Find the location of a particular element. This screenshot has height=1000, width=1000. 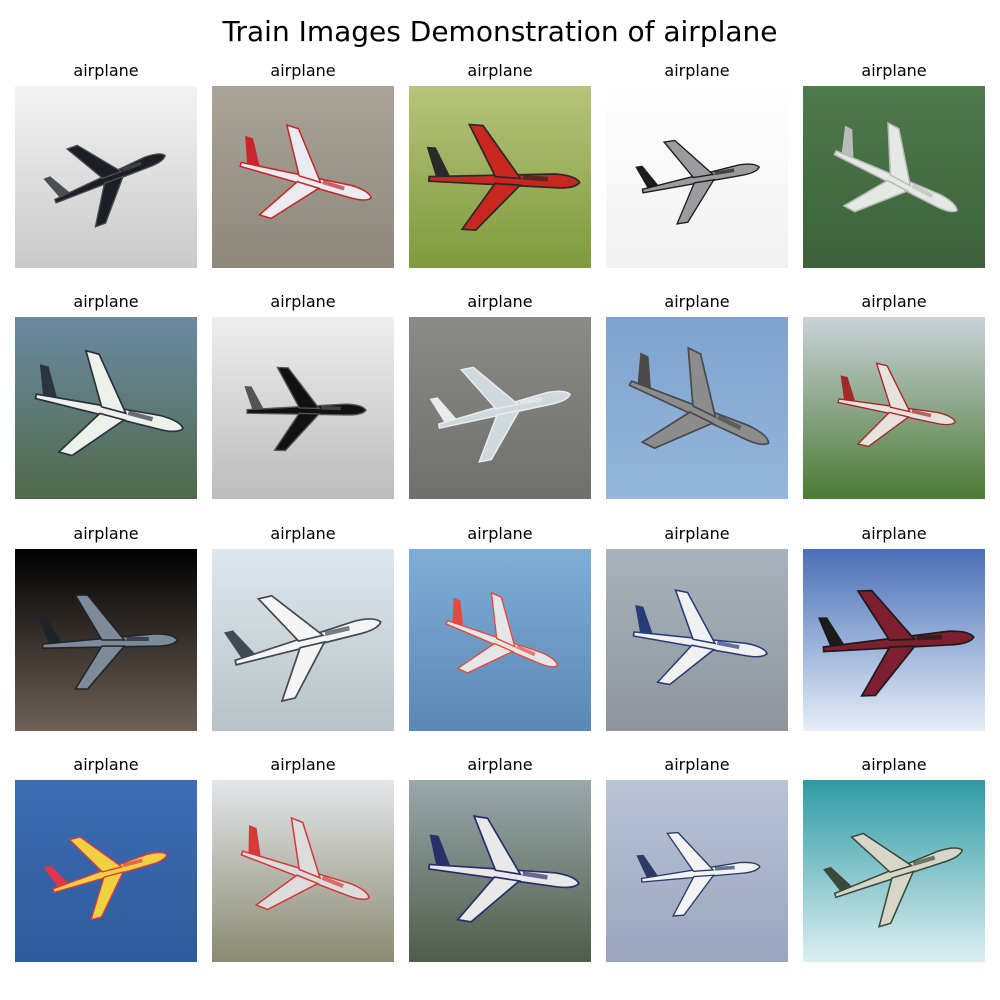

jumbo-jet-icon is located at coordinates (303, 640).